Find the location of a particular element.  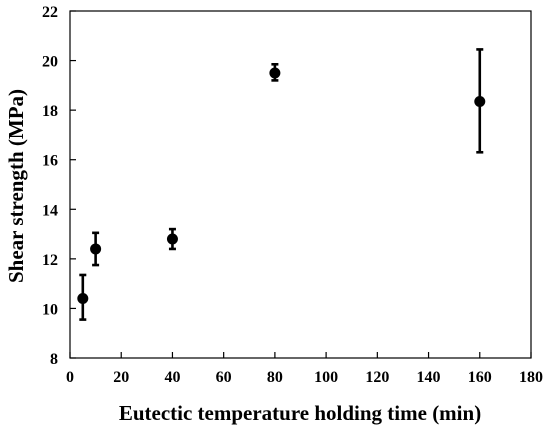

y-tick-label: 22 is located at coordinates (50, 12).